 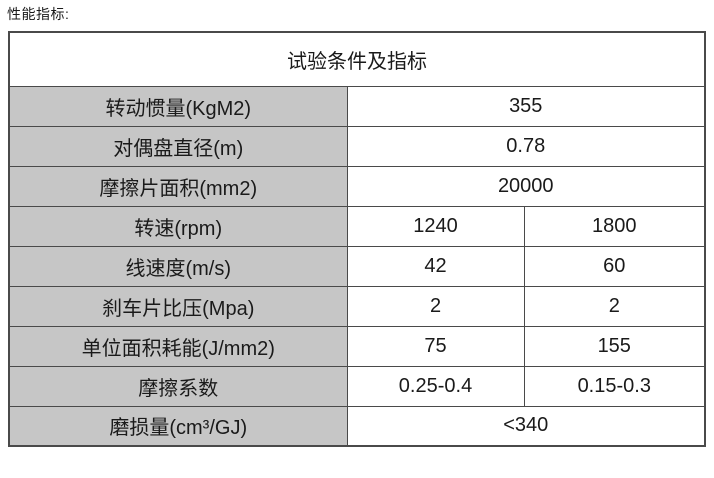 I want to click on row-label: 摩擦片面积(mm2), so click(x=178, y=186).